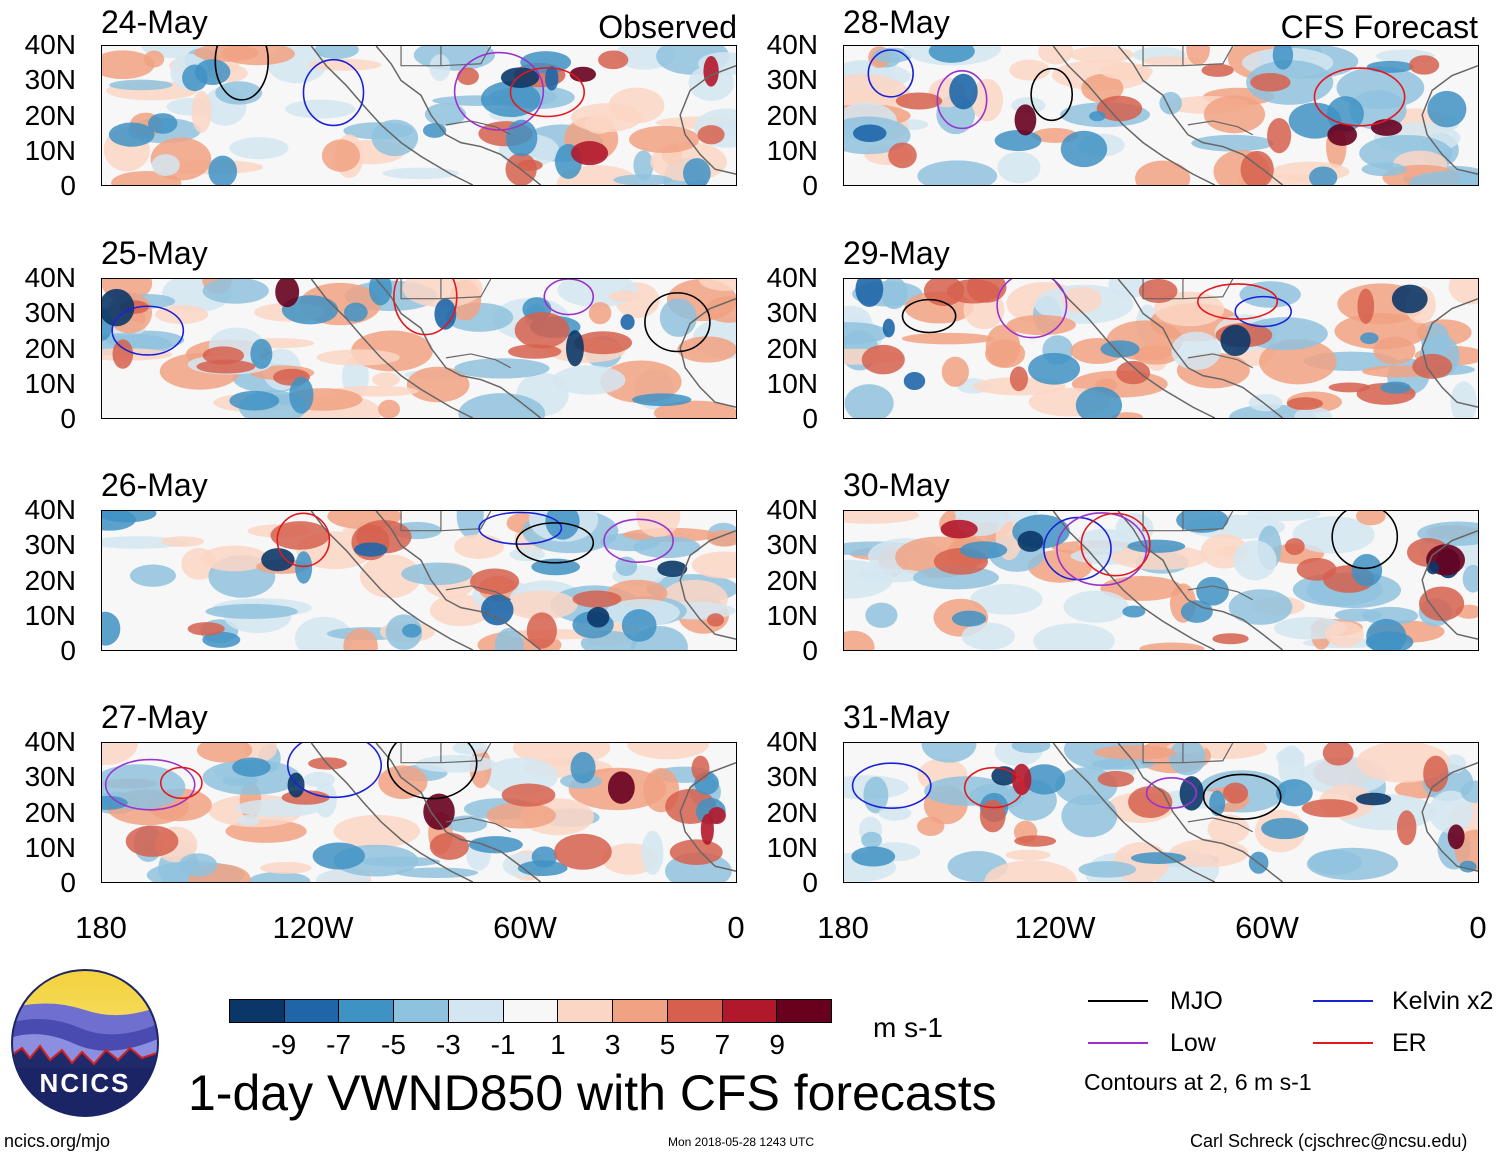  I want to click on x-tick-60w-left: 60W, so click(525, 927).